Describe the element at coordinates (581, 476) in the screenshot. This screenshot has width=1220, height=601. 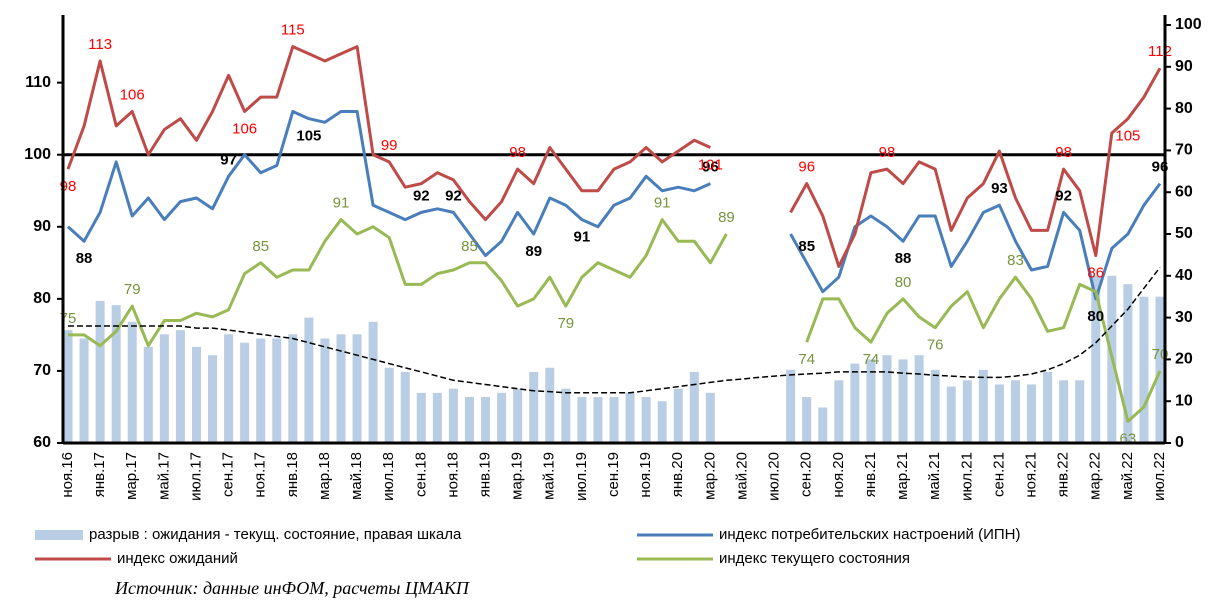
I see `x-tick-label: июл.19` at that location.